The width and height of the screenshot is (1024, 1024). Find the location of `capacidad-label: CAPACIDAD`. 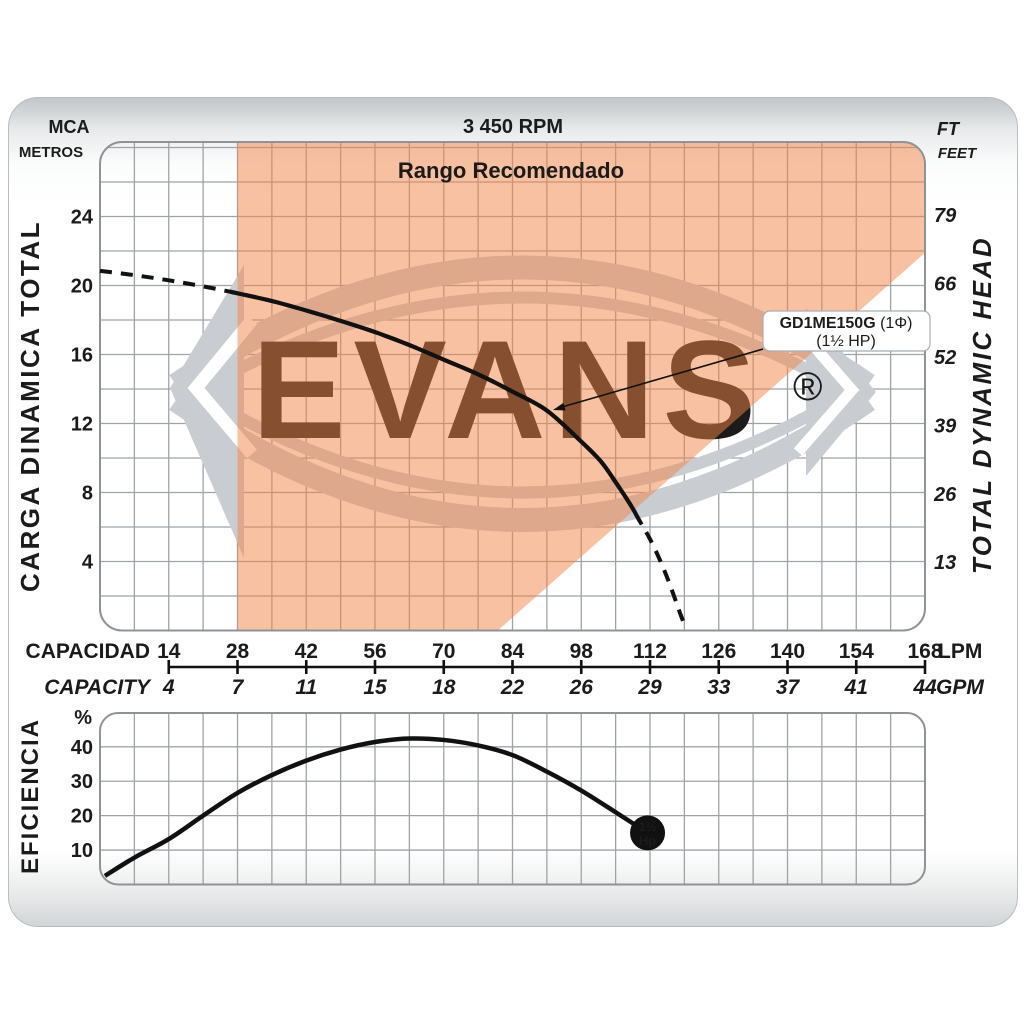

capacidad-label: CAPACIDAD is located at coordinates (88, 651).